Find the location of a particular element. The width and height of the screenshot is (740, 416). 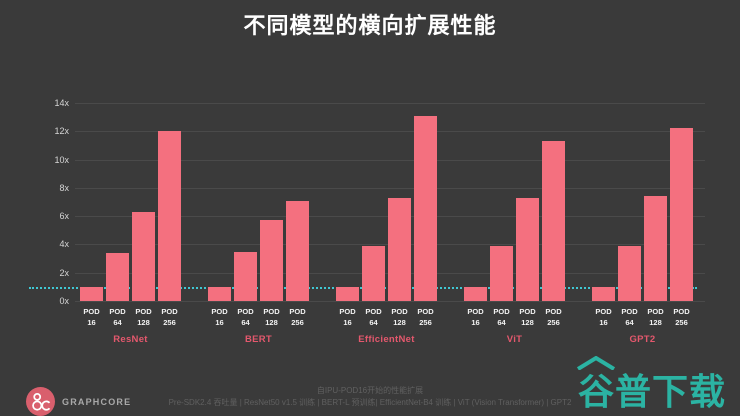

bar-group-vit: POD 16 POD 64 POD 128 POD 256 ViT is located at coordinates (514, 224).